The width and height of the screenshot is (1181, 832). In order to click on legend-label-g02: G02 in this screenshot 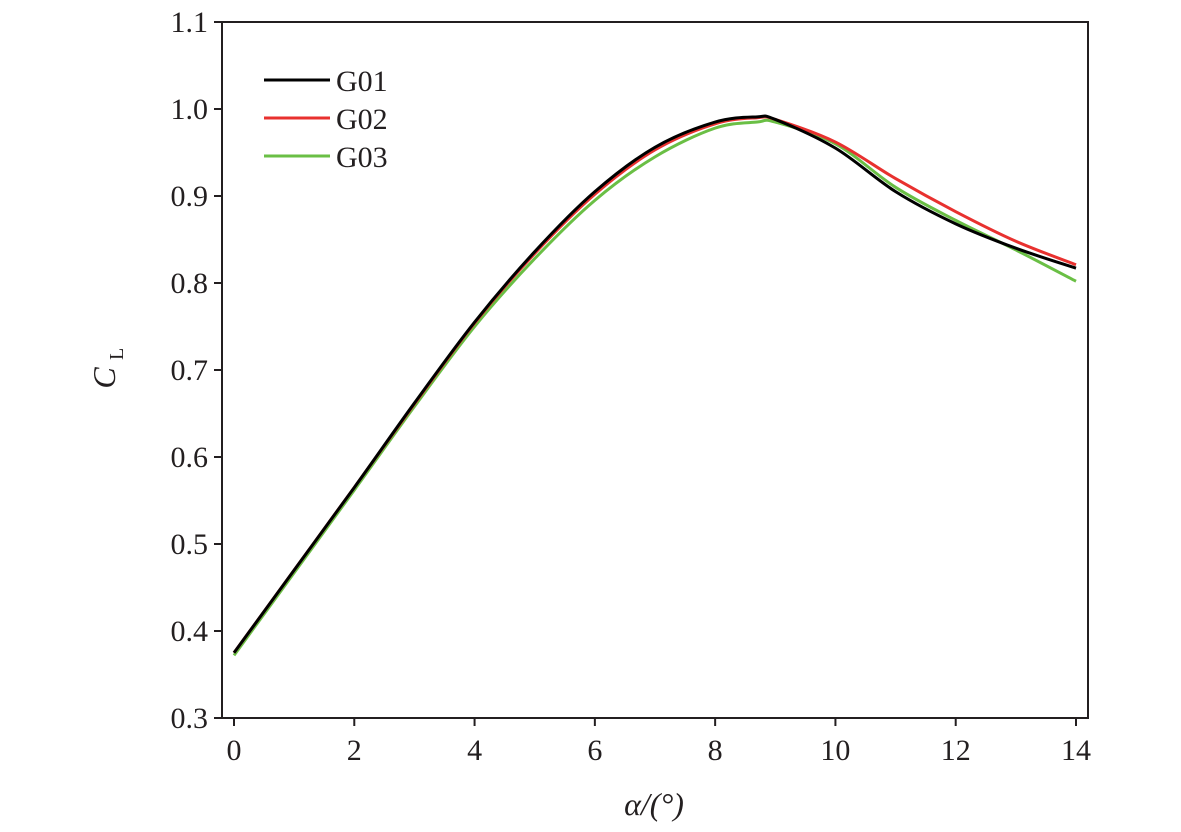, I will do `click(362, 119)`.